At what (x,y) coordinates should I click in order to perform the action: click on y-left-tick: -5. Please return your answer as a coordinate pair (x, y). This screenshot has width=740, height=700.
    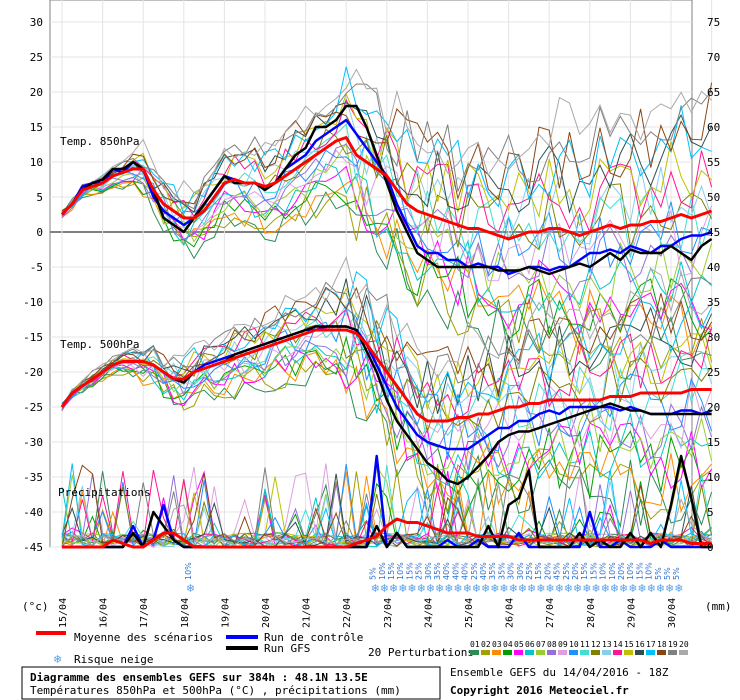
    Looking at the image, I should click on (36, 267).